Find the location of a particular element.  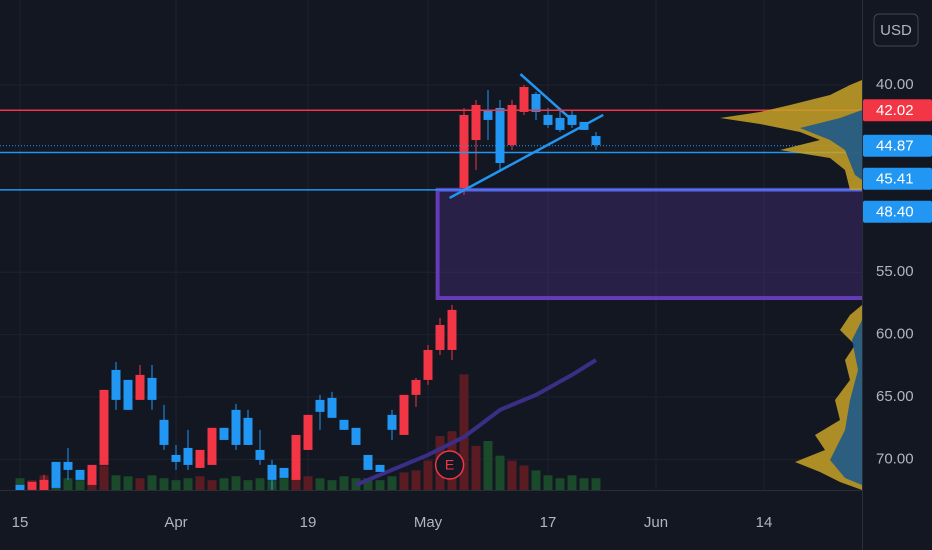

price-badge-label: 44.87 is located at coordinates (895, 146).